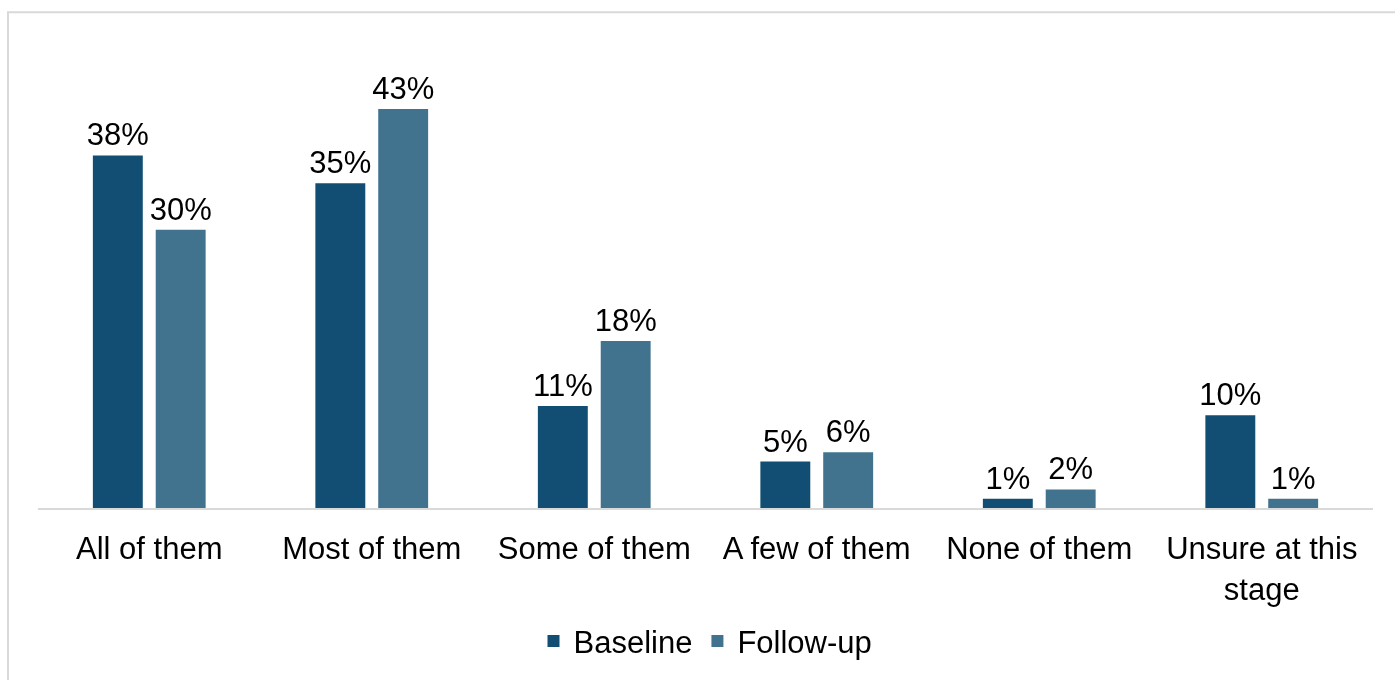 The height and width of the screenshot is (680, 1395). What do you see at coordinates (804, 643) in the screenshot?
I see `legend-label: Follow-up` at bounding box center [804, 643].